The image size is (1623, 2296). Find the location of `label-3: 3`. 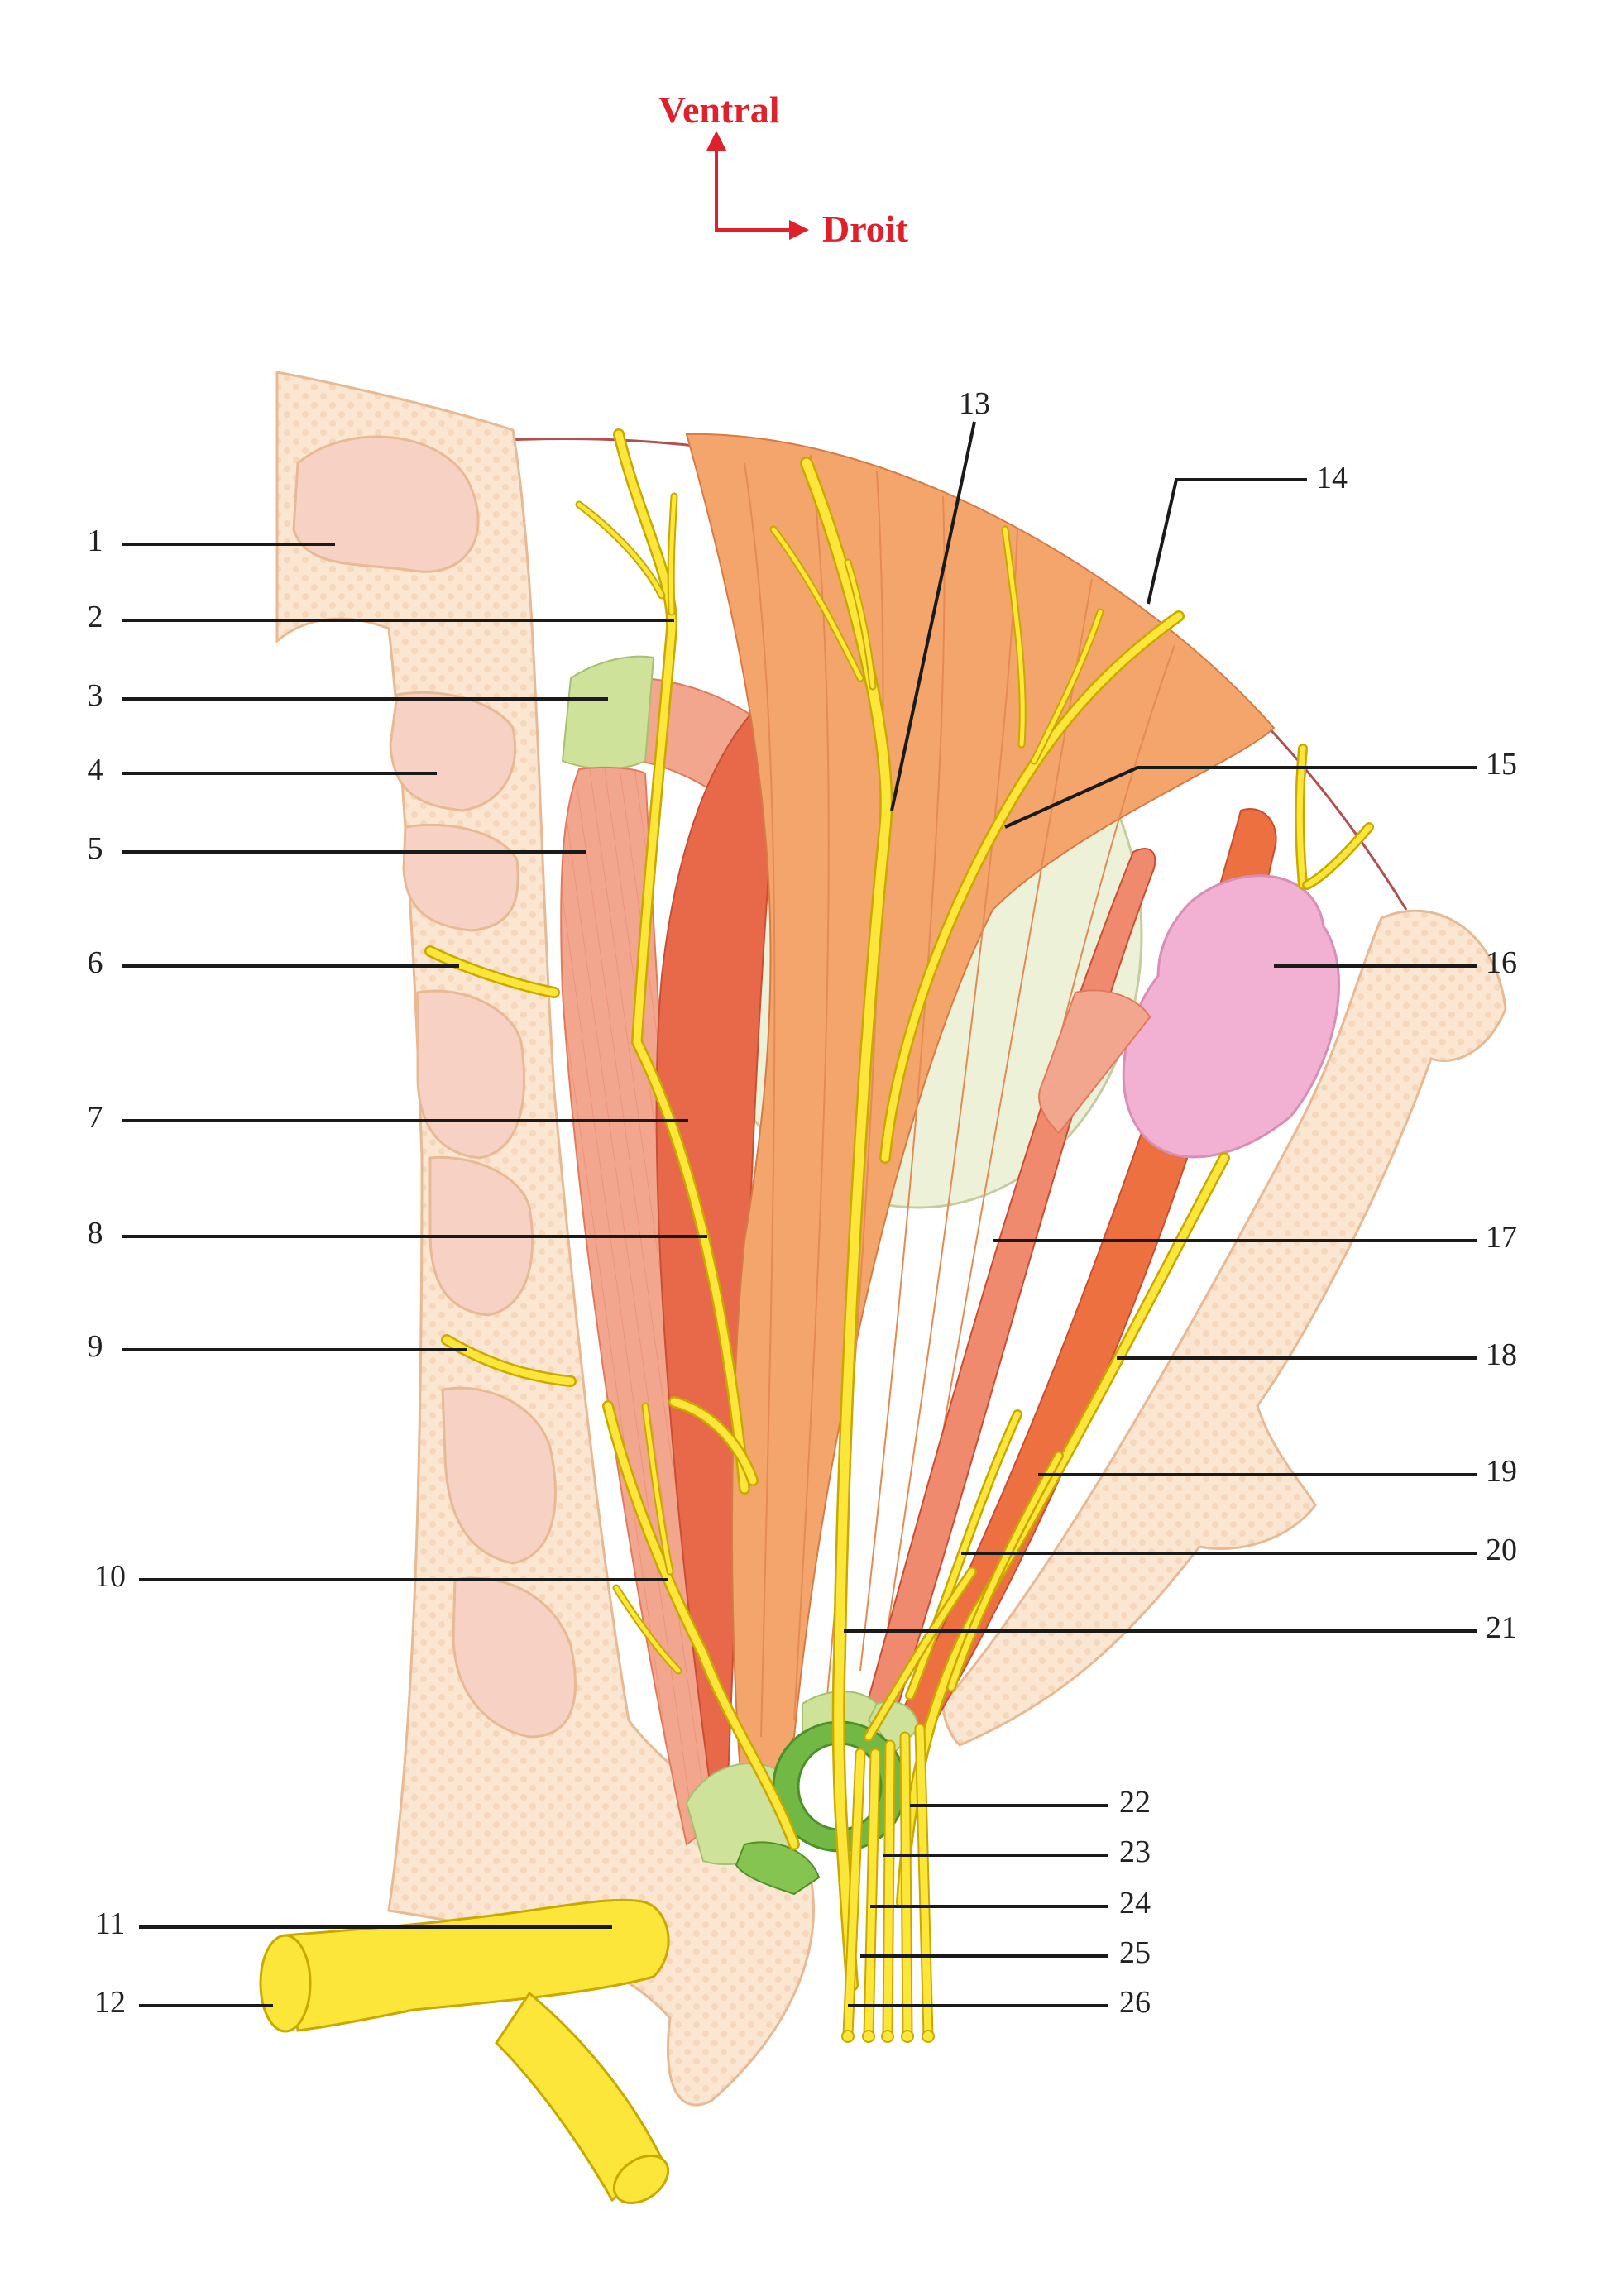

label-3: 3 is located at coordinates (95, 695).